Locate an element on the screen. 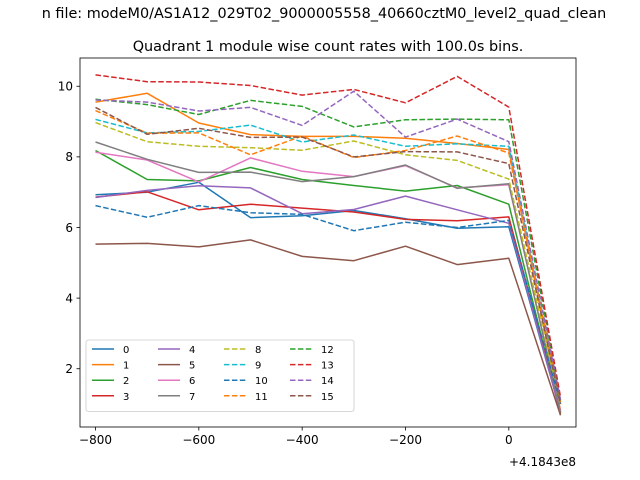 The image size is (640, 480). x-offset-label: +4.1843e8 is located at coordinates (542, 462).